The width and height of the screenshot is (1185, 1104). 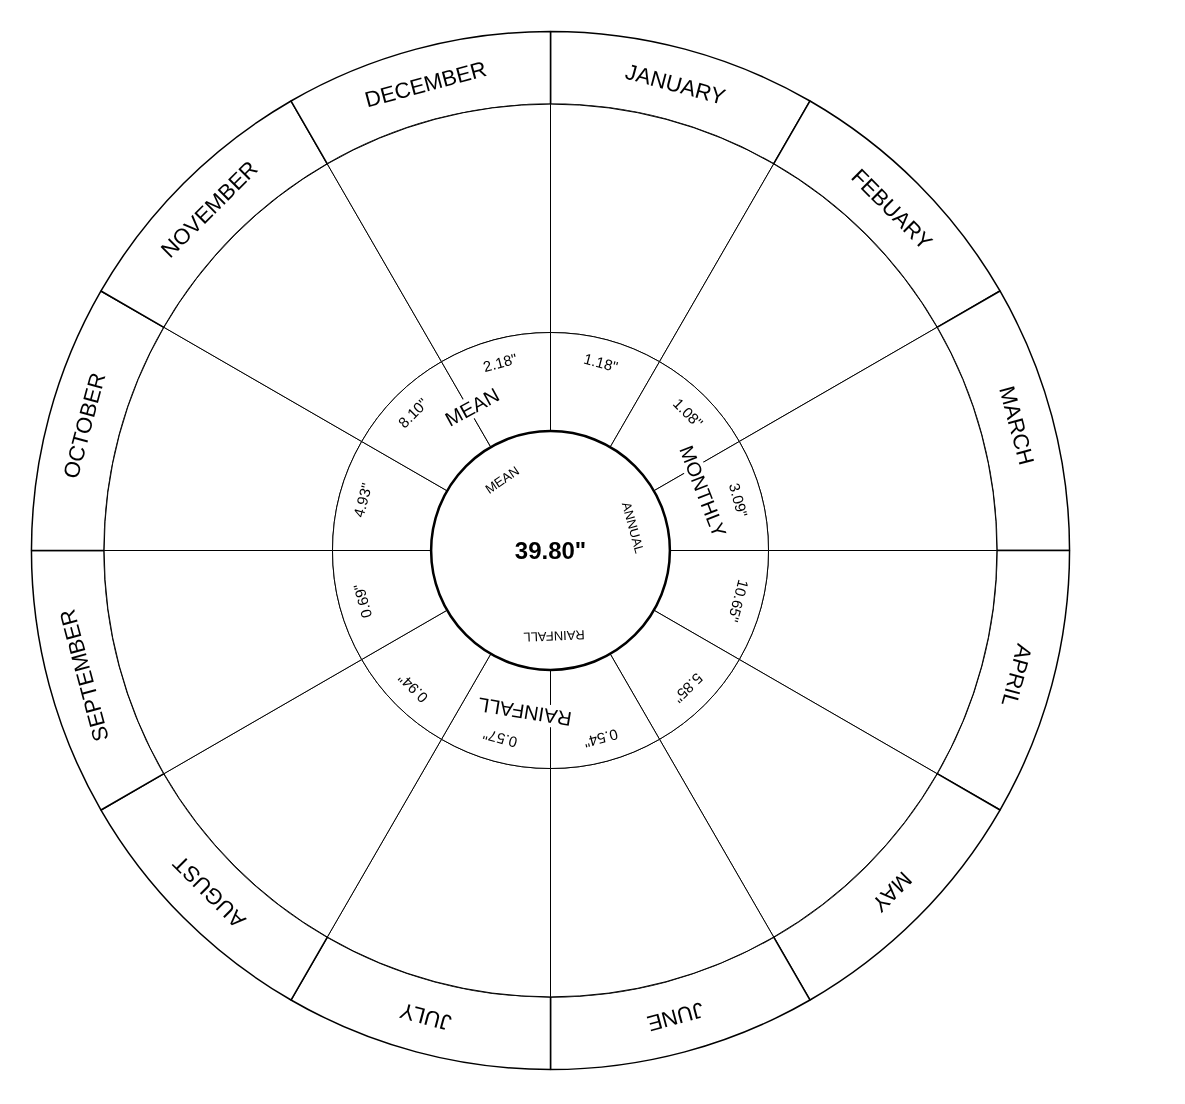 I want to click on text: 39.80", so click(x=550, y=550).